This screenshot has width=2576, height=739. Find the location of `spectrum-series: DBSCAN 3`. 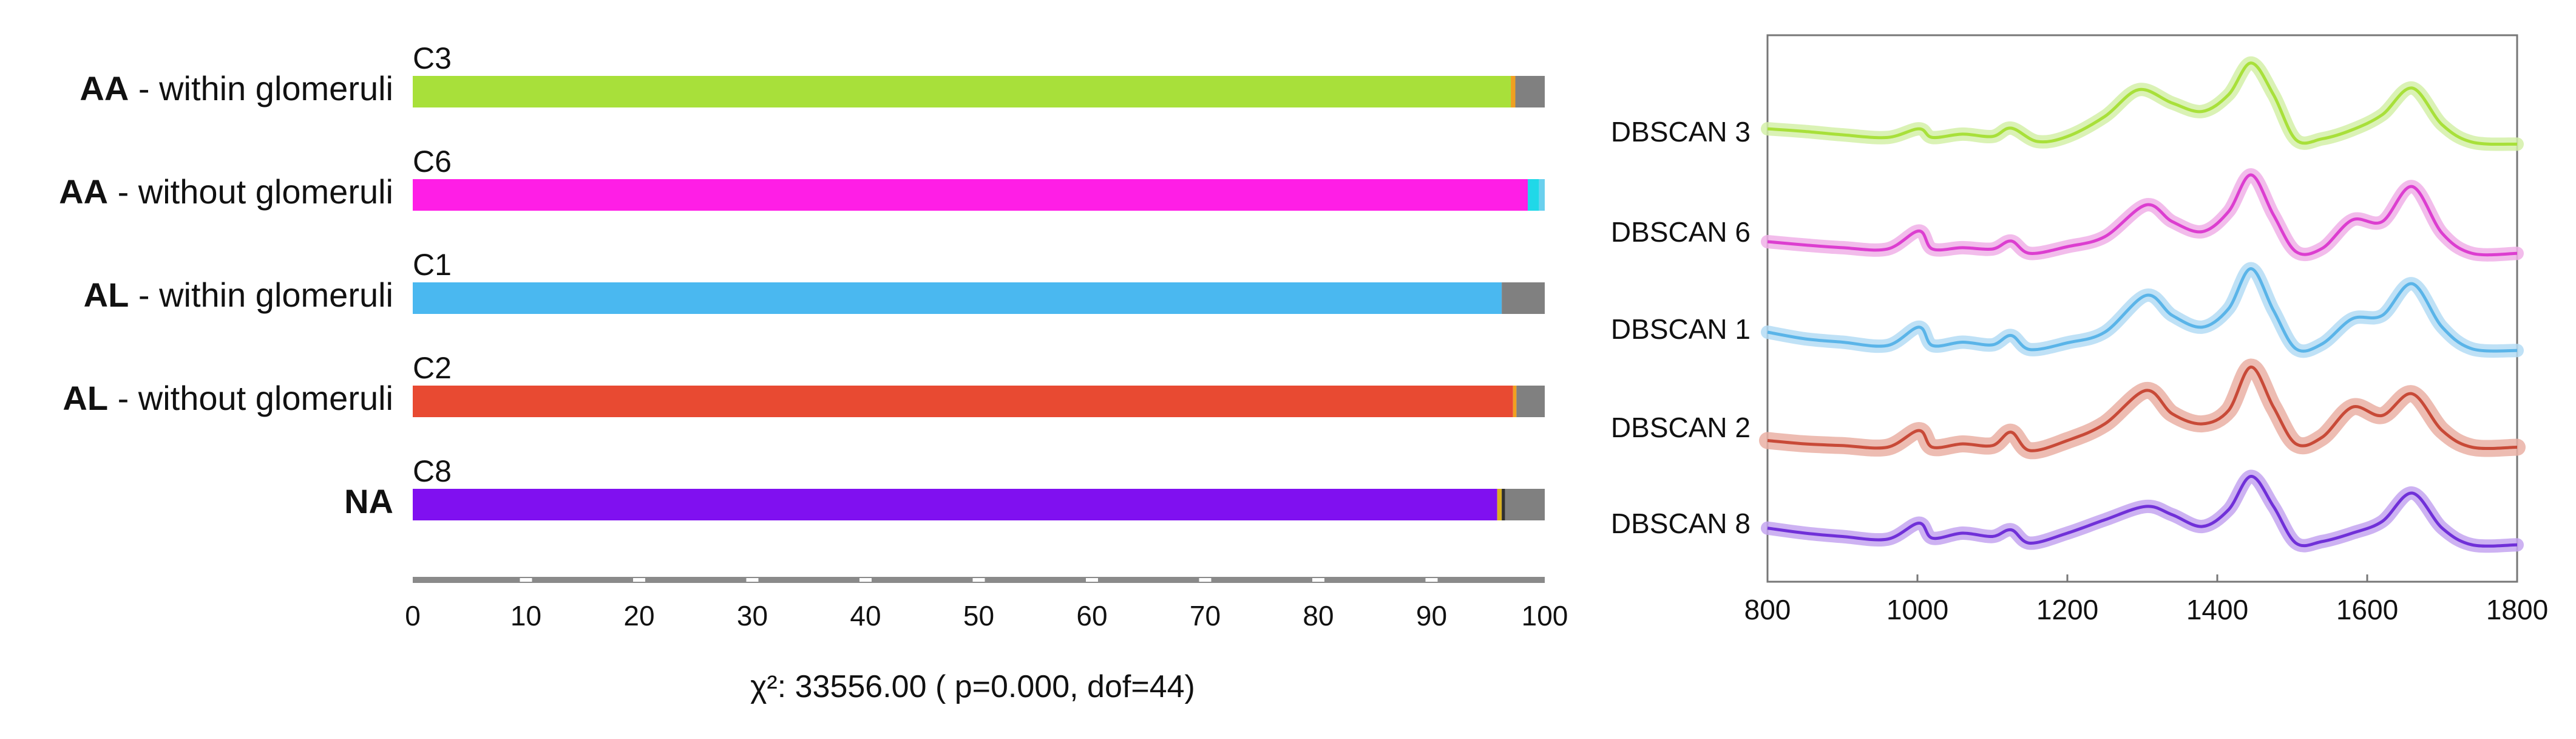

spectrum-series: DBSCAN 3 is located at coordinates (2067, 103).